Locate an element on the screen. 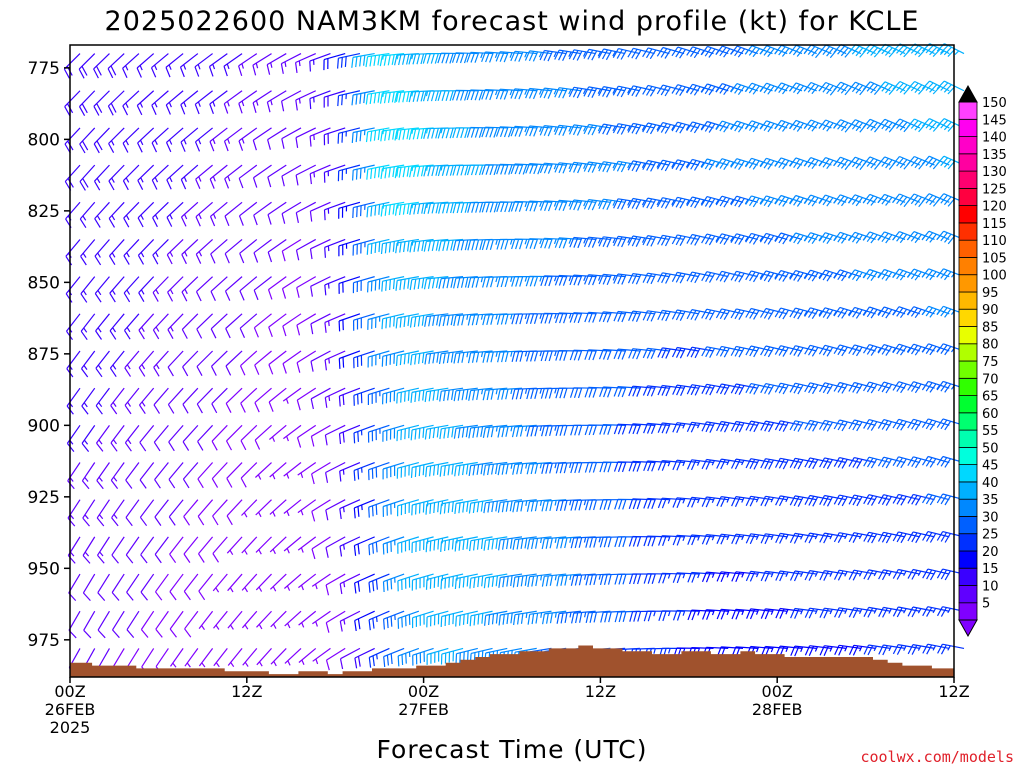  colorbar-label: 100 is located at coordinates (994, 276).